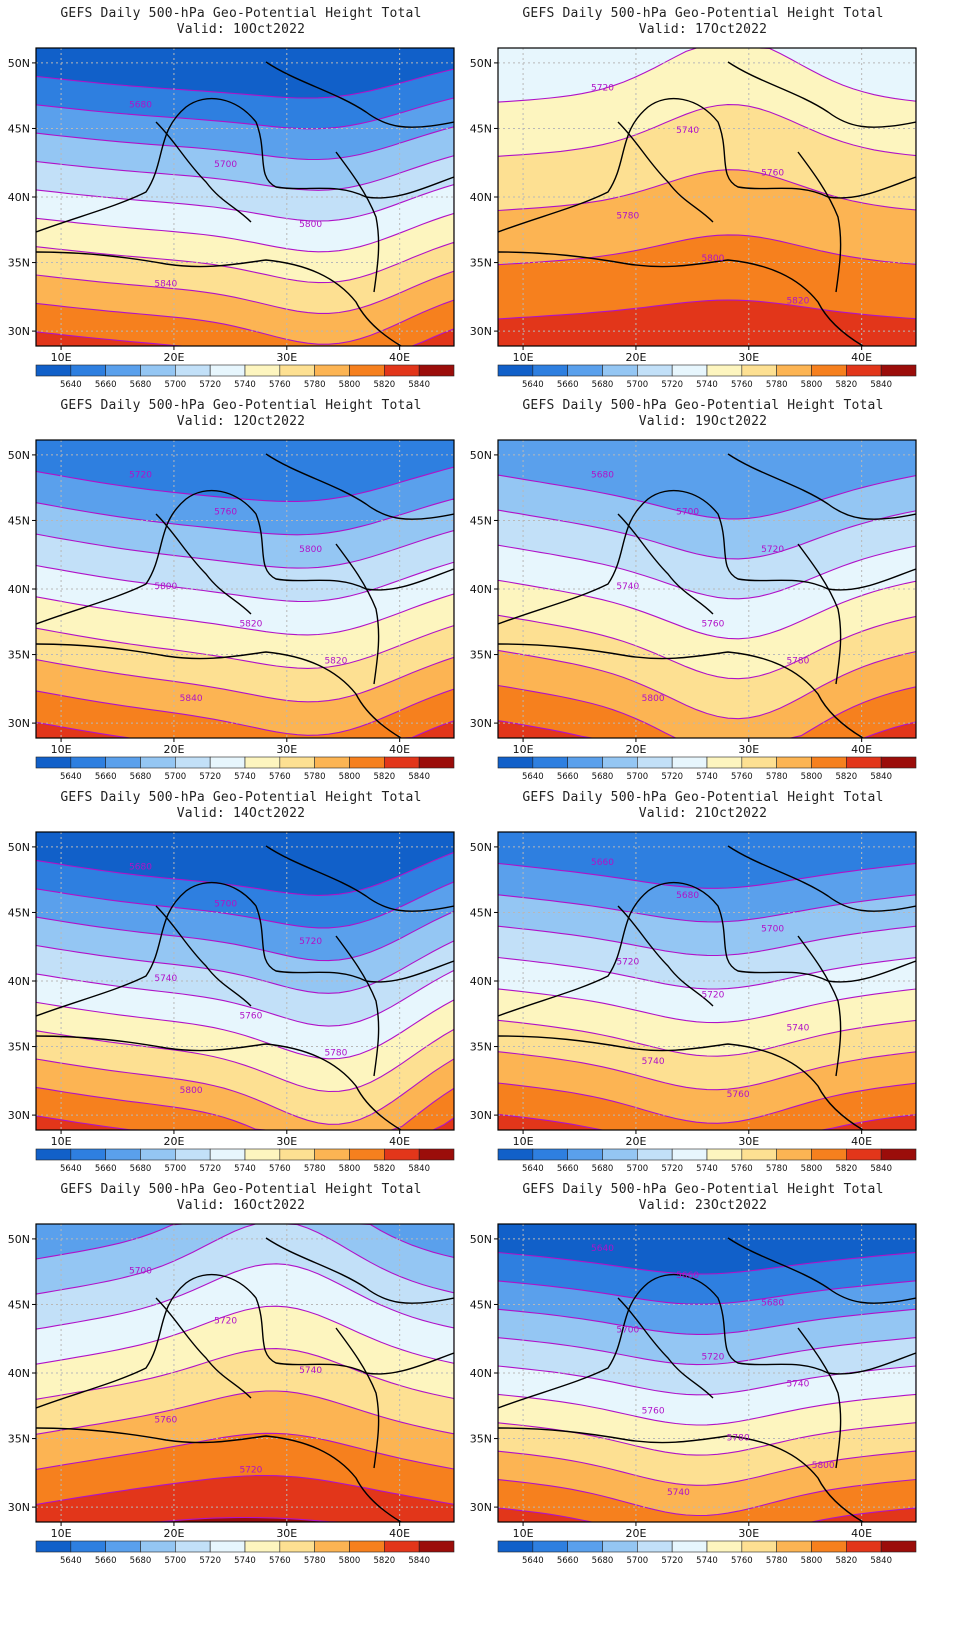 Image resolution: width=964 pixels, height=1640 pixels. Describe the element at coordinates (210, 777) in the screenshot. I see `colorbar-label: 5720` at that location.